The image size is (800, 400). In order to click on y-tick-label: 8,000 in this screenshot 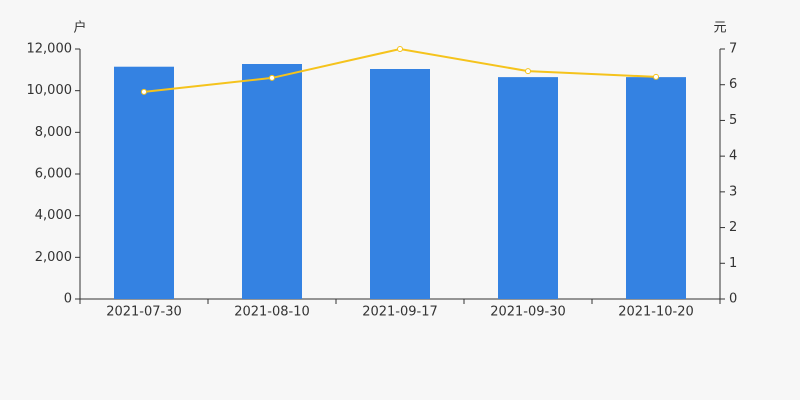, I will do `click(53, 132)`.